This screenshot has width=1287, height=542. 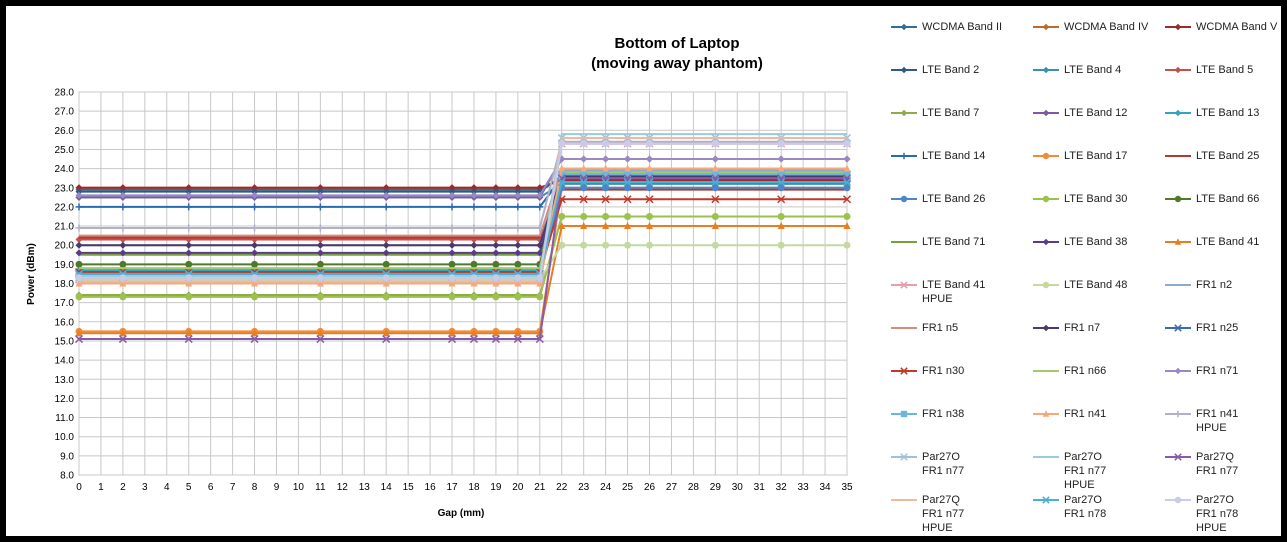 I want to click on legend-item: Par27Q FR1 n77, so click(x=1225, y=464).